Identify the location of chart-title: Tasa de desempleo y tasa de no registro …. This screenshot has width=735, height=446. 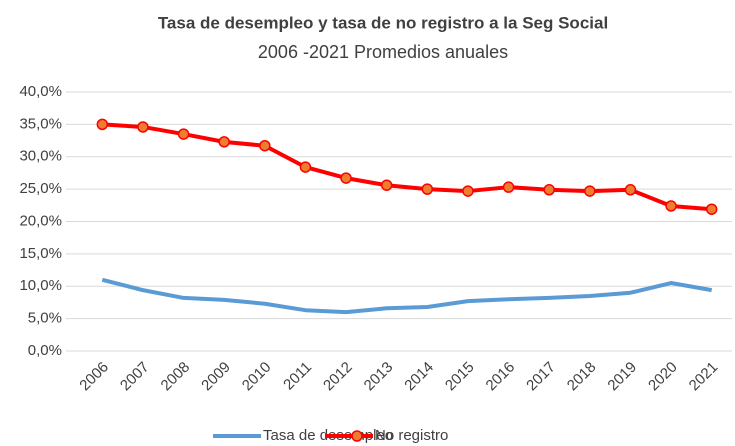
(383, 22).